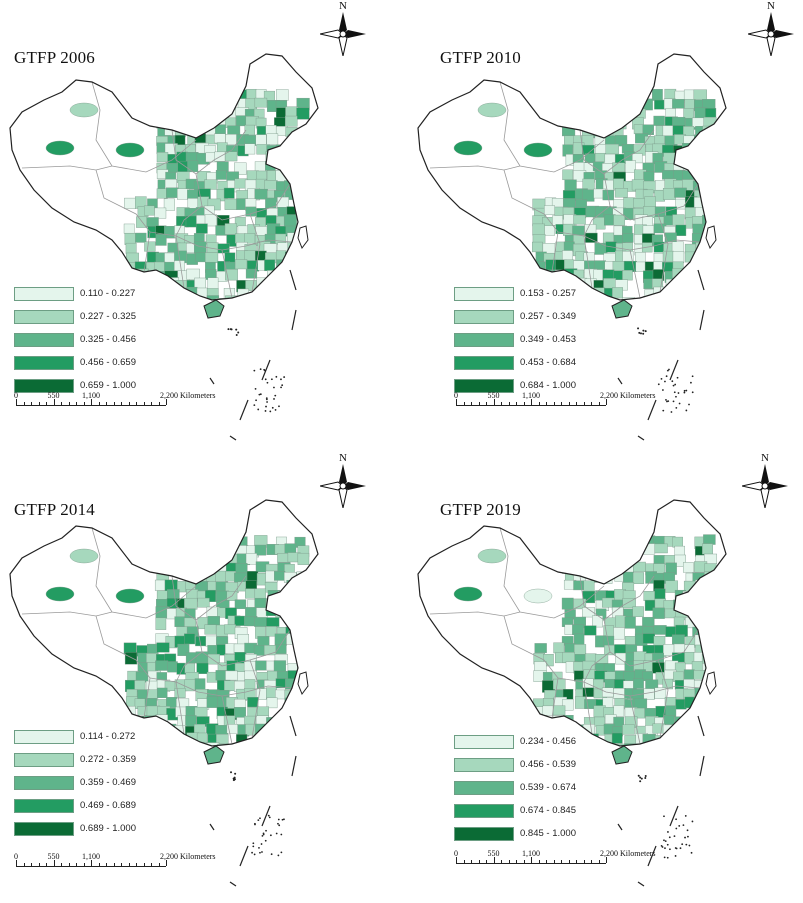 This screenshot has width=803, height=903. What do you see at coordinates (108, 759) in the screenshot?
I see `legend-label: 0.272 - 0.359` at bounding box center [108, 759].